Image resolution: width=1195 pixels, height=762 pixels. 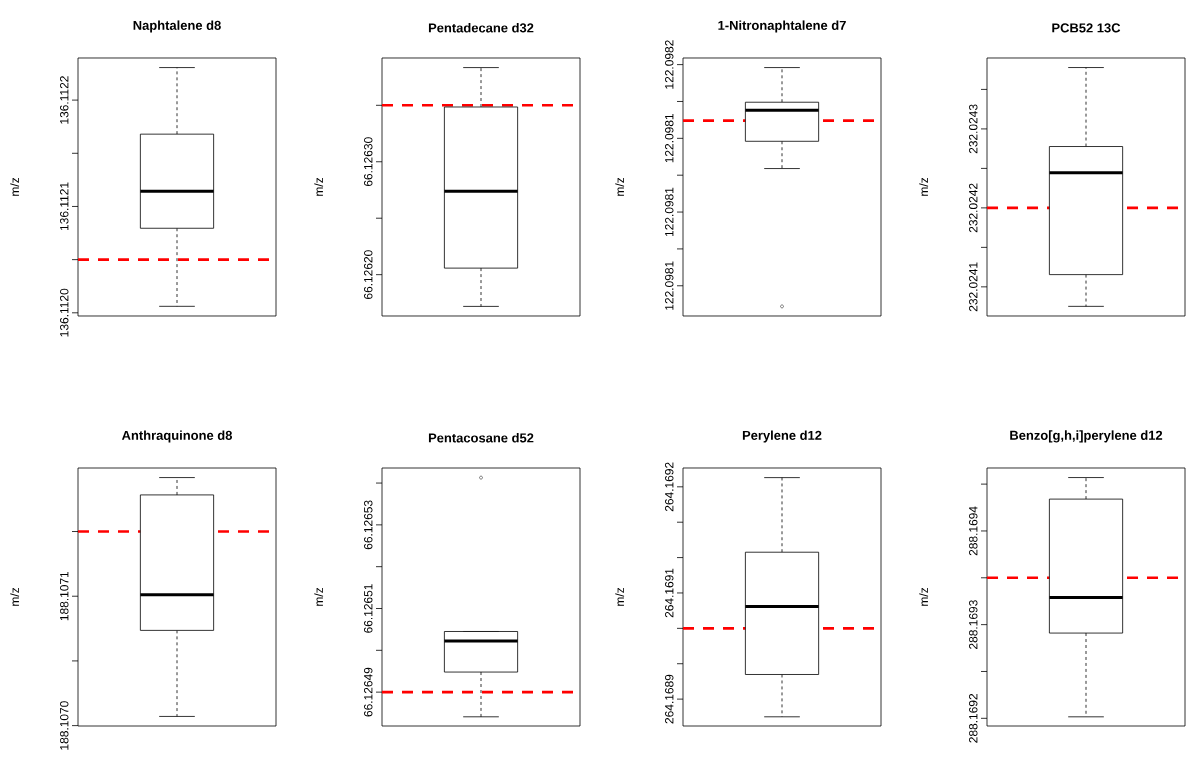 What do you see at coordinates (973, 718) in the screenshot?
I see `y-tick-label: 288.1692` at bounding box center [973, 718].